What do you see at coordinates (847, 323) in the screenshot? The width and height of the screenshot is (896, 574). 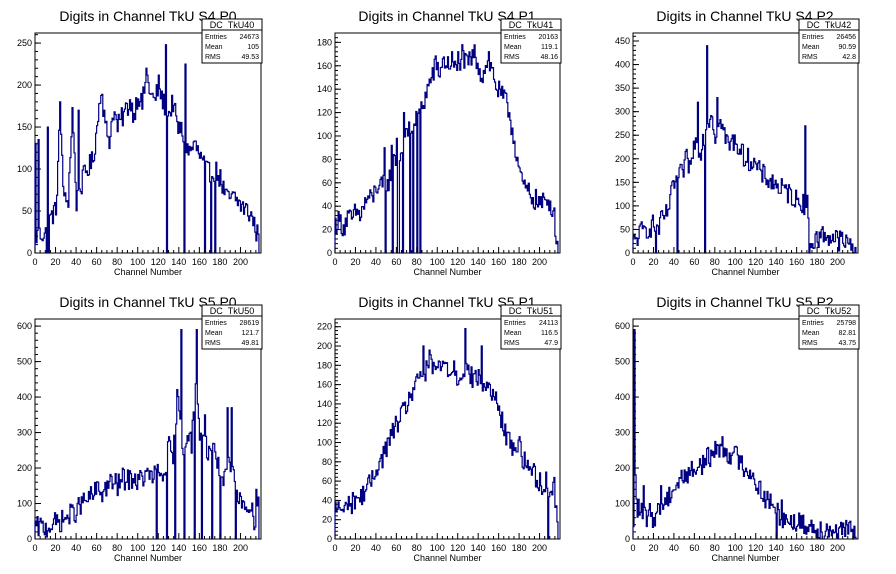 I see `stats-entries-value: 25798` at bounding box center [847, 323].